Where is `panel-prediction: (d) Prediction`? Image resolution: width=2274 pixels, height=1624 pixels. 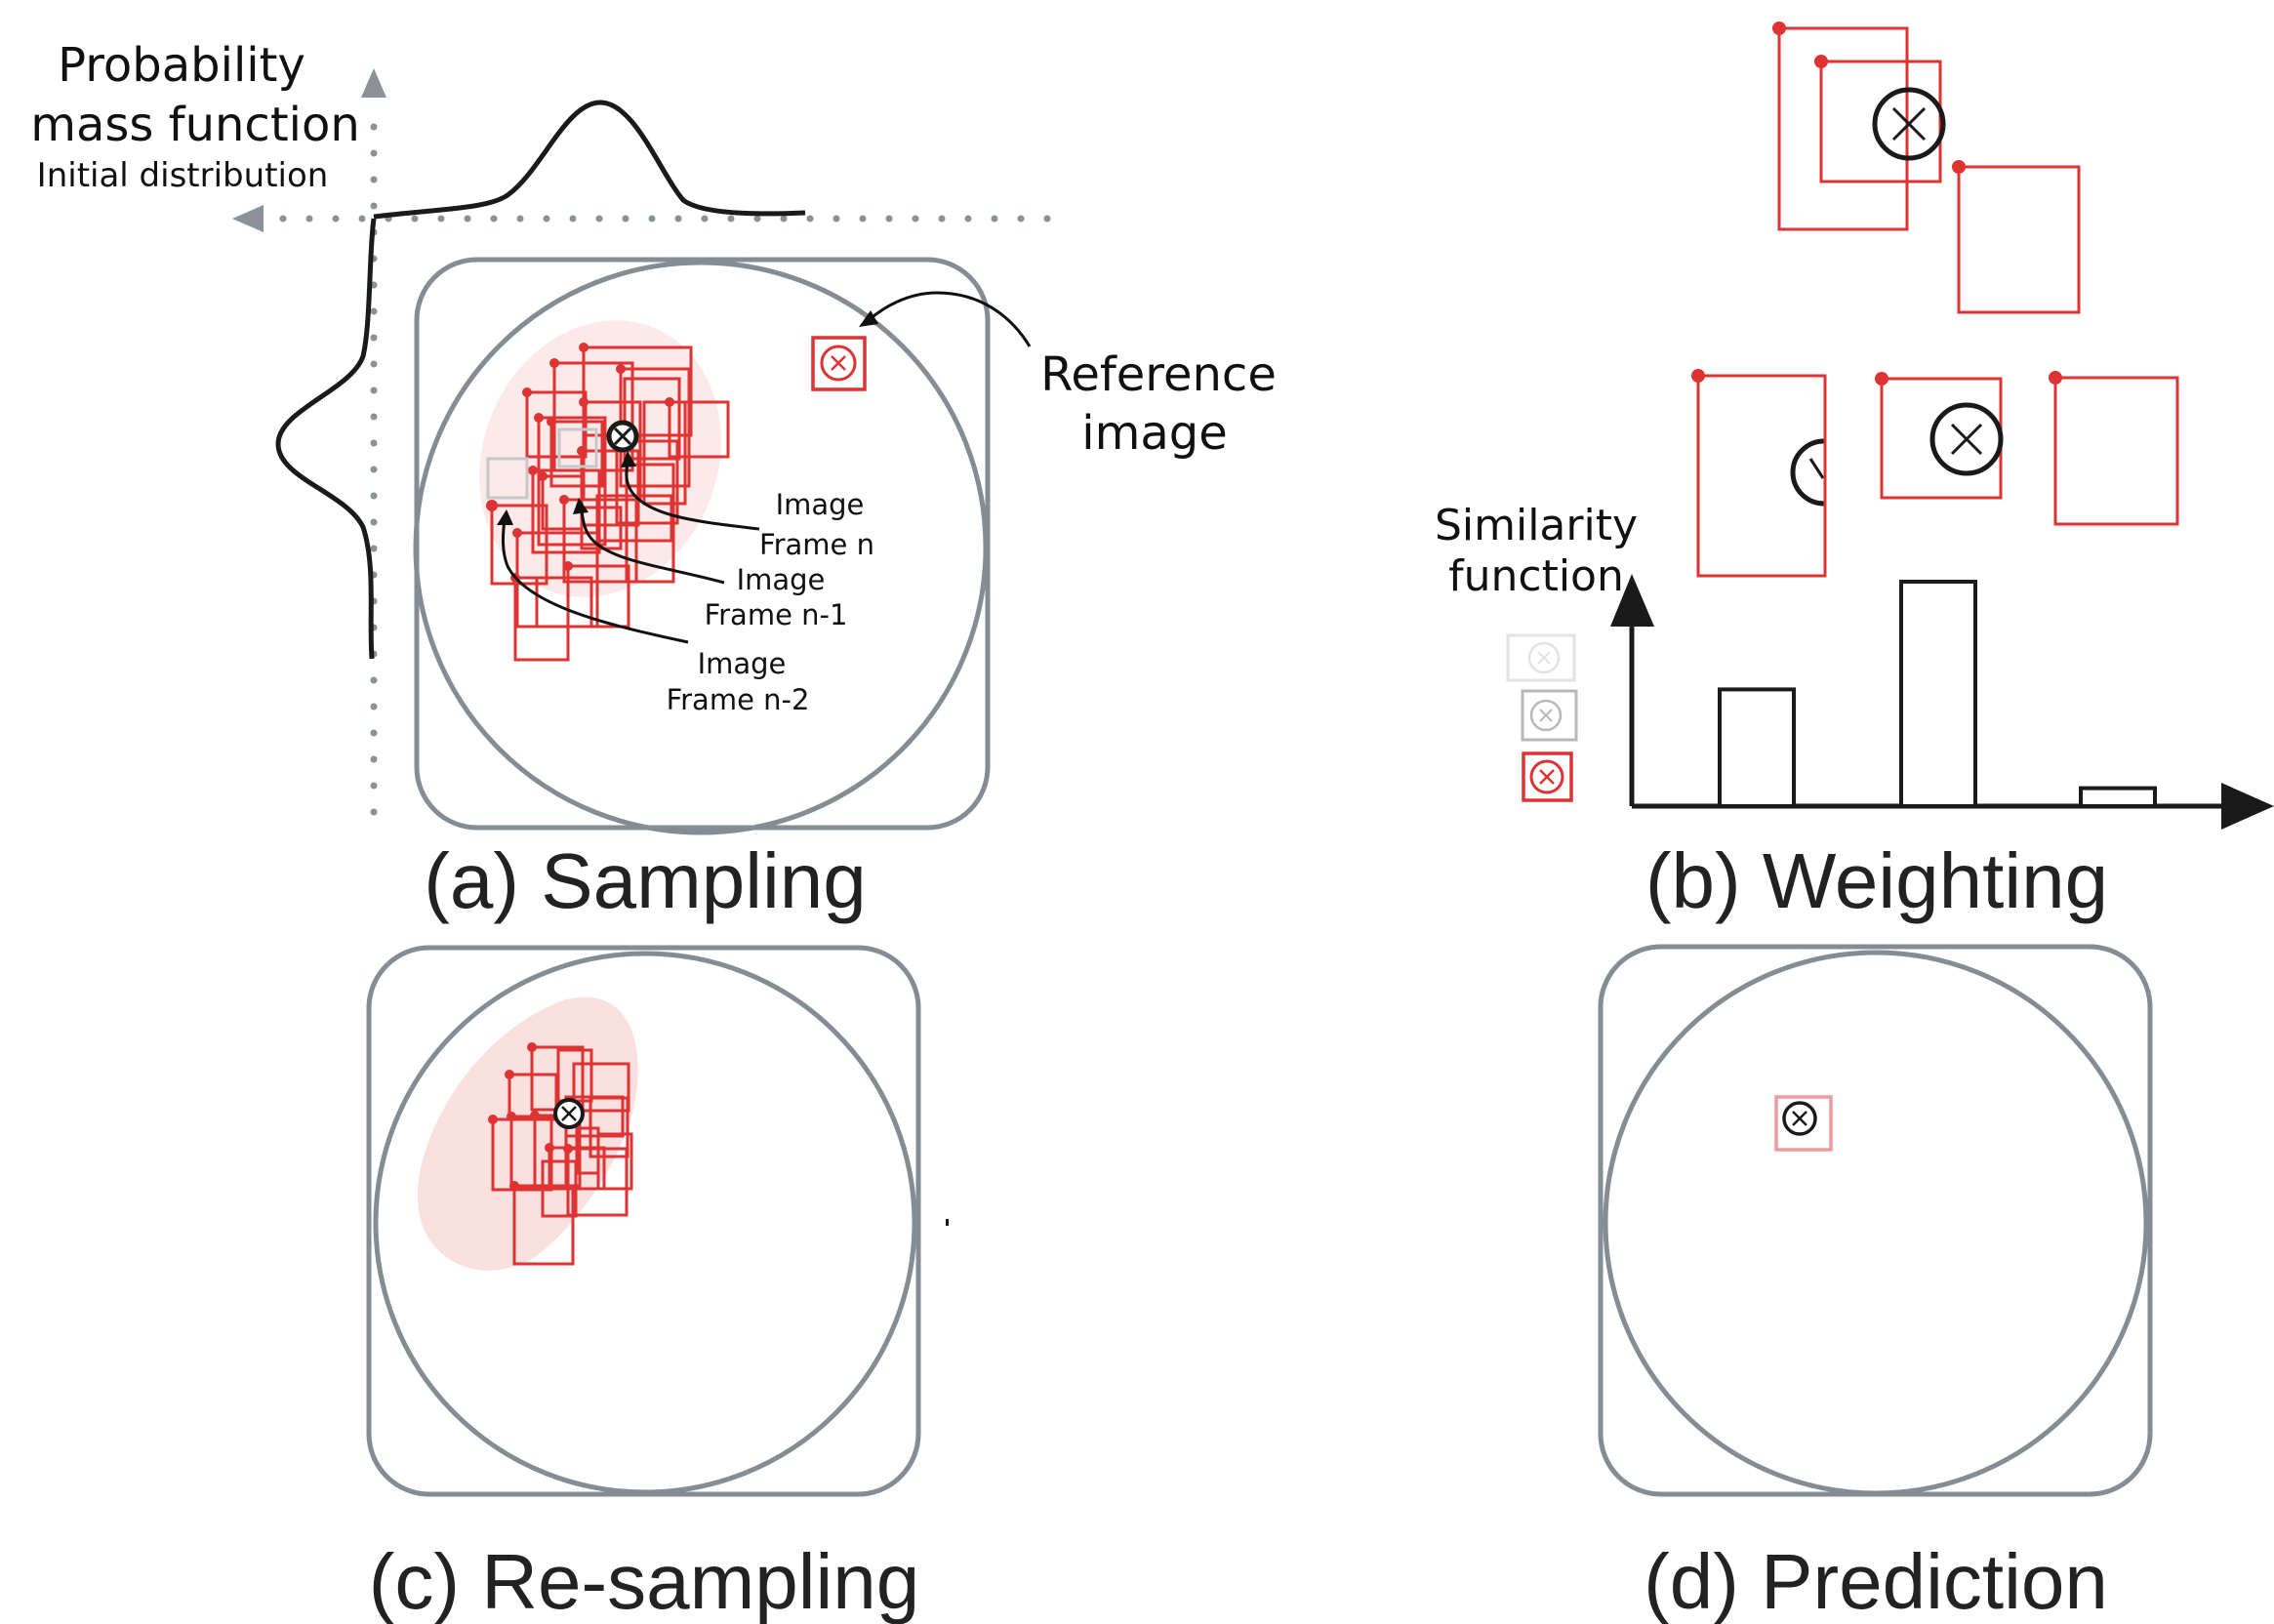 panel-prediction: (d) Prediction is located at coordinates (1875, 1284).